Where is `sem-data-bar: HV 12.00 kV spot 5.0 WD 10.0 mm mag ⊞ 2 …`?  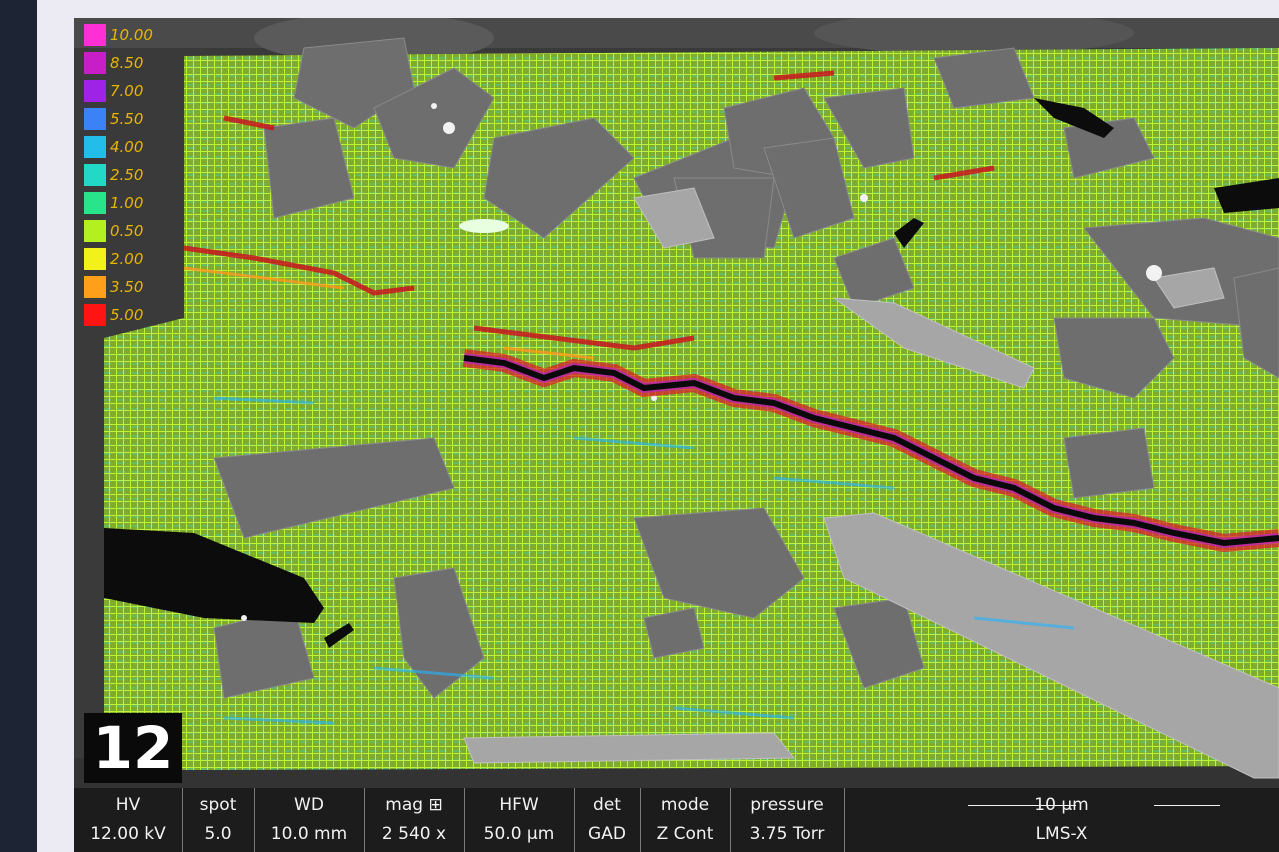 sem-data-bar: HV 12.00 kV spot 5.0 WD 10.0 mm mag ⊞ 2 … is located at coordinates (676, 820).